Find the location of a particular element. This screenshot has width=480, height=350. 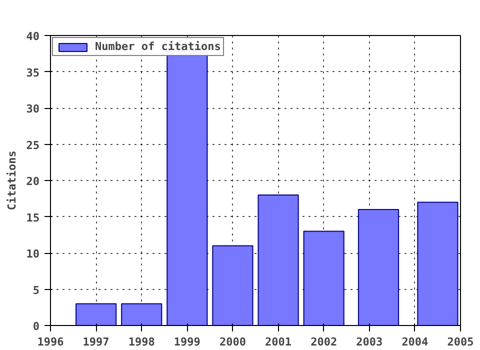

y-tick-label: 0 is located at coordinates (36, 326).